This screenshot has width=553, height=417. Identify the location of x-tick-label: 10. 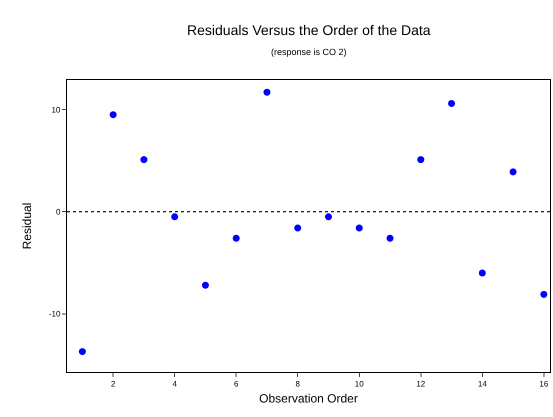
(359, 384).